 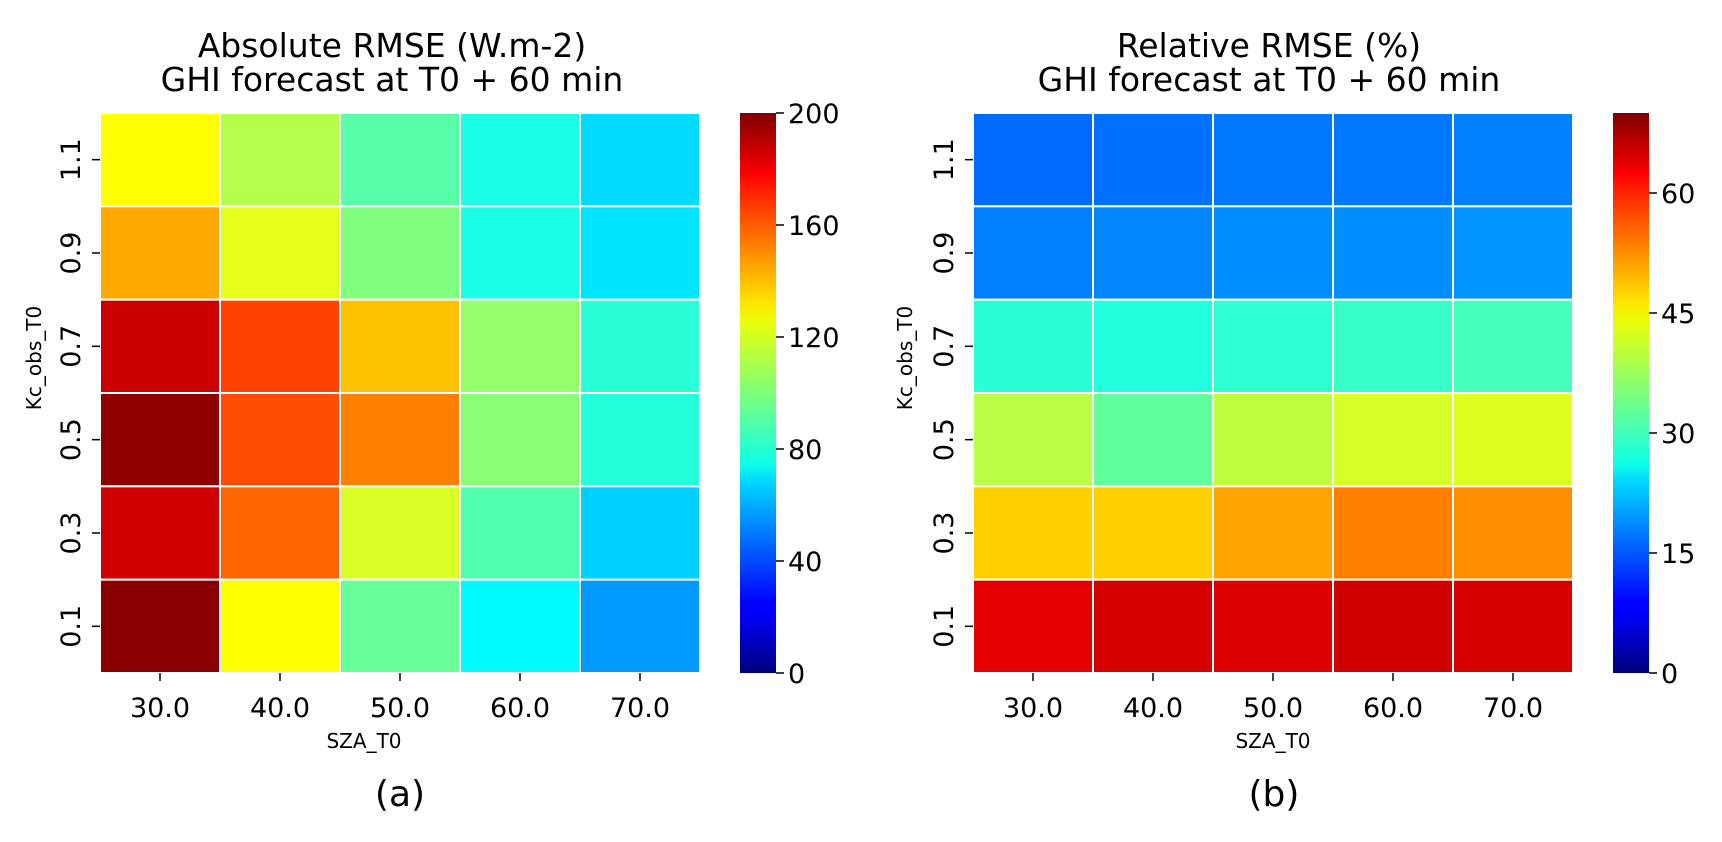 What do you see at coordinates (392, 79) in the screenshot?
I see `panel-a-subtitle: GHI forecast at T0 + 60 min` at bounding box center [392, 79].